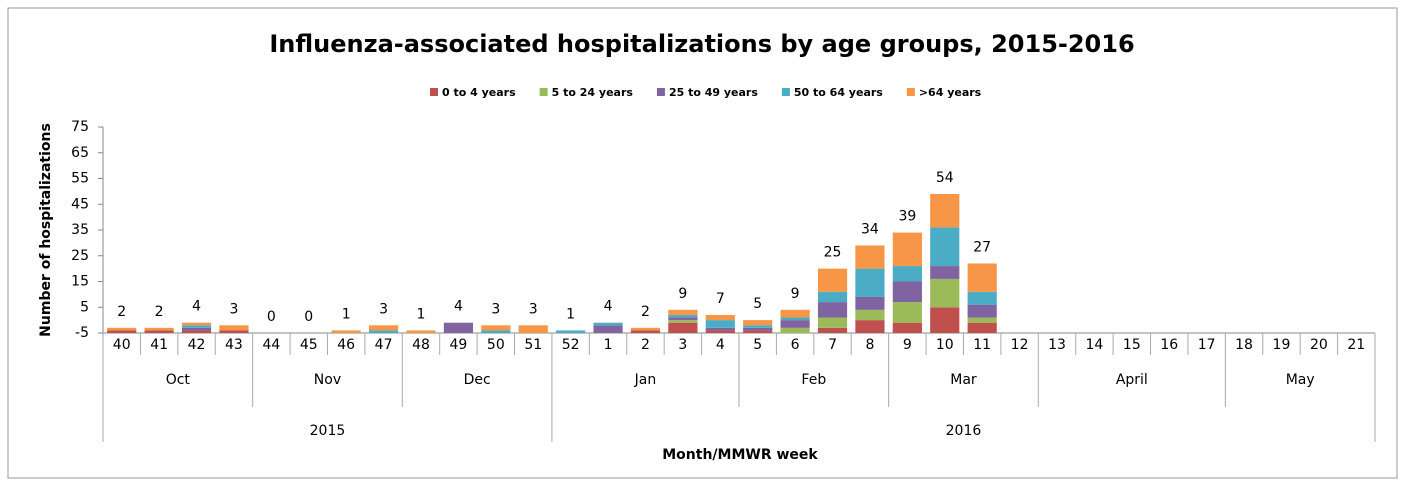 This screenshot has height=485, width=1405. What do you see at coordinates (122, 345) in the screenshot?
I see `x-tick-label: 40` at bounding box center [122, 345].